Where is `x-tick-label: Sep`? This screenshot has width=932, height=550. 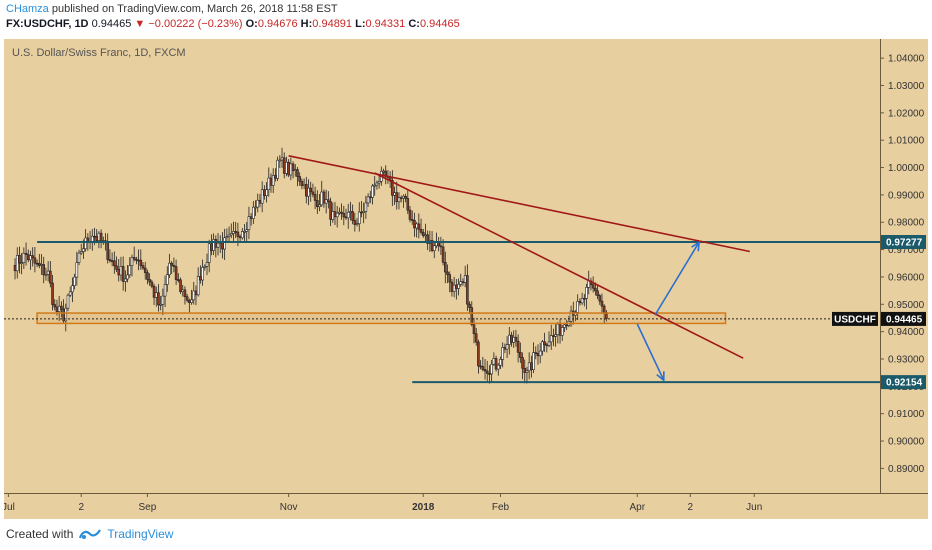 x-tick-label: Sep is located at coordinates (148, 507).